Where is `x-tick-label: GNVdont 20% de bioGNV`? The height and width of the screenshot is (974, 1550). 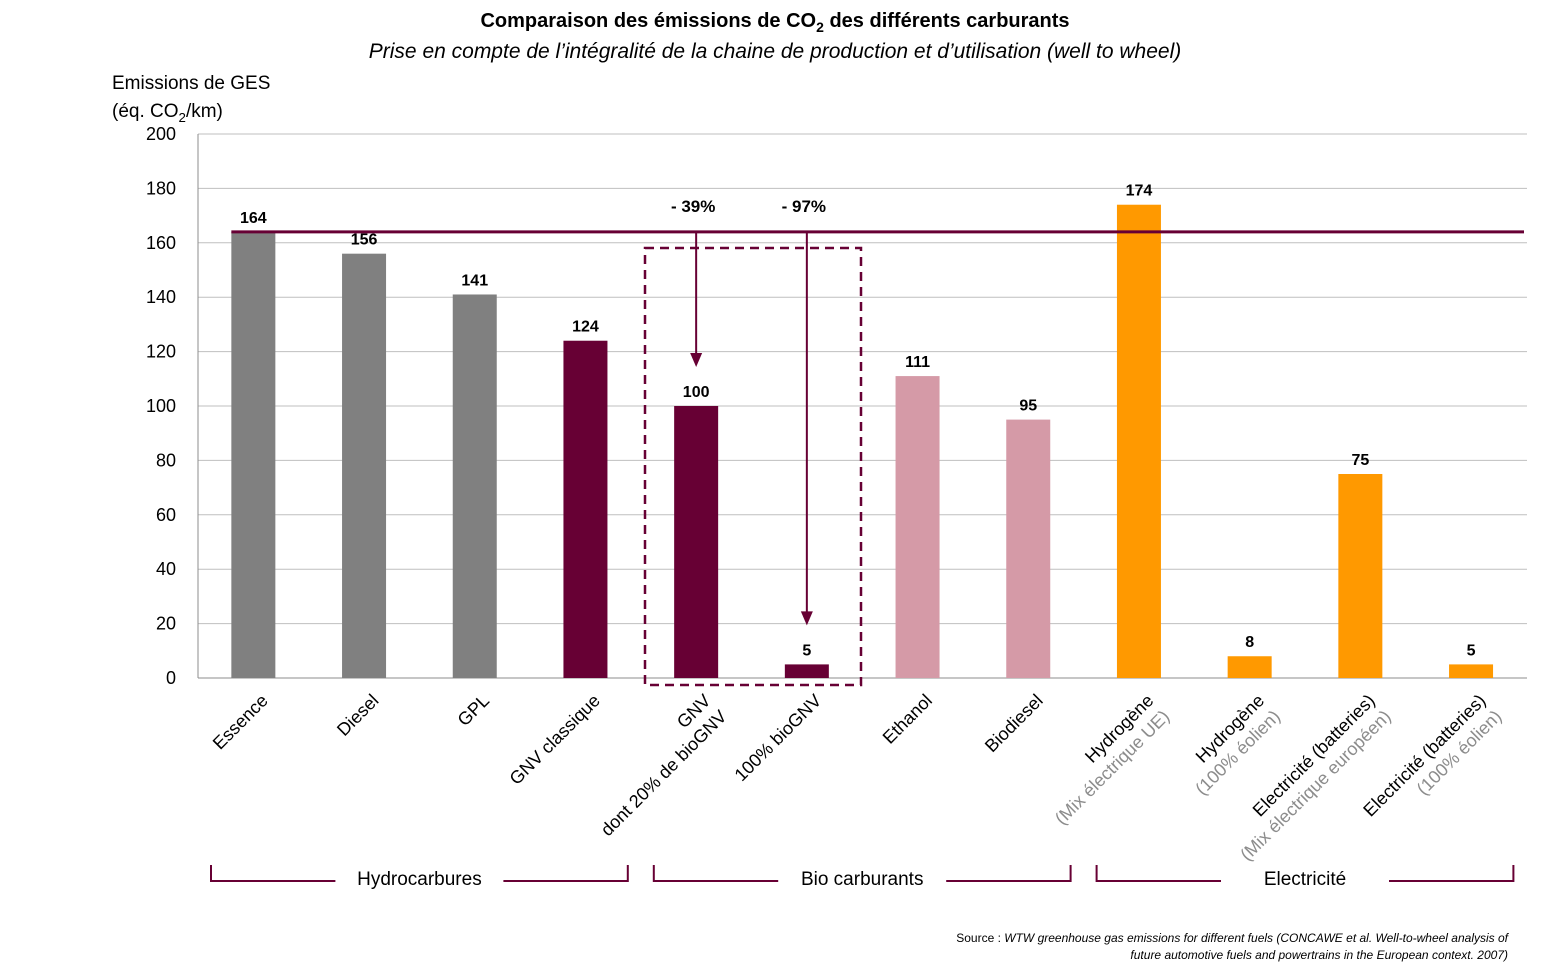 x-tick-label: GNVdont 20% de bioGNV is located at coordinates (656, 765).